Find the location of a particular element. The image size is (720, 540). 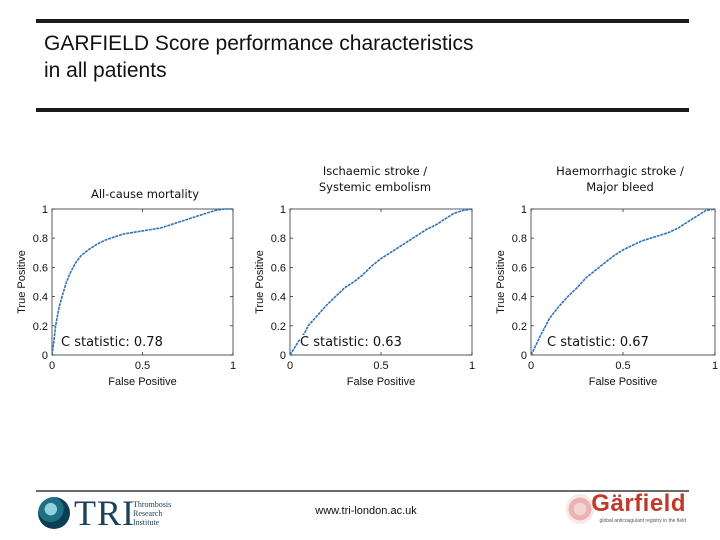

c-statistic-label-haemorrhagic: C statistic: 0.67 is located at coordinates (598, 342).